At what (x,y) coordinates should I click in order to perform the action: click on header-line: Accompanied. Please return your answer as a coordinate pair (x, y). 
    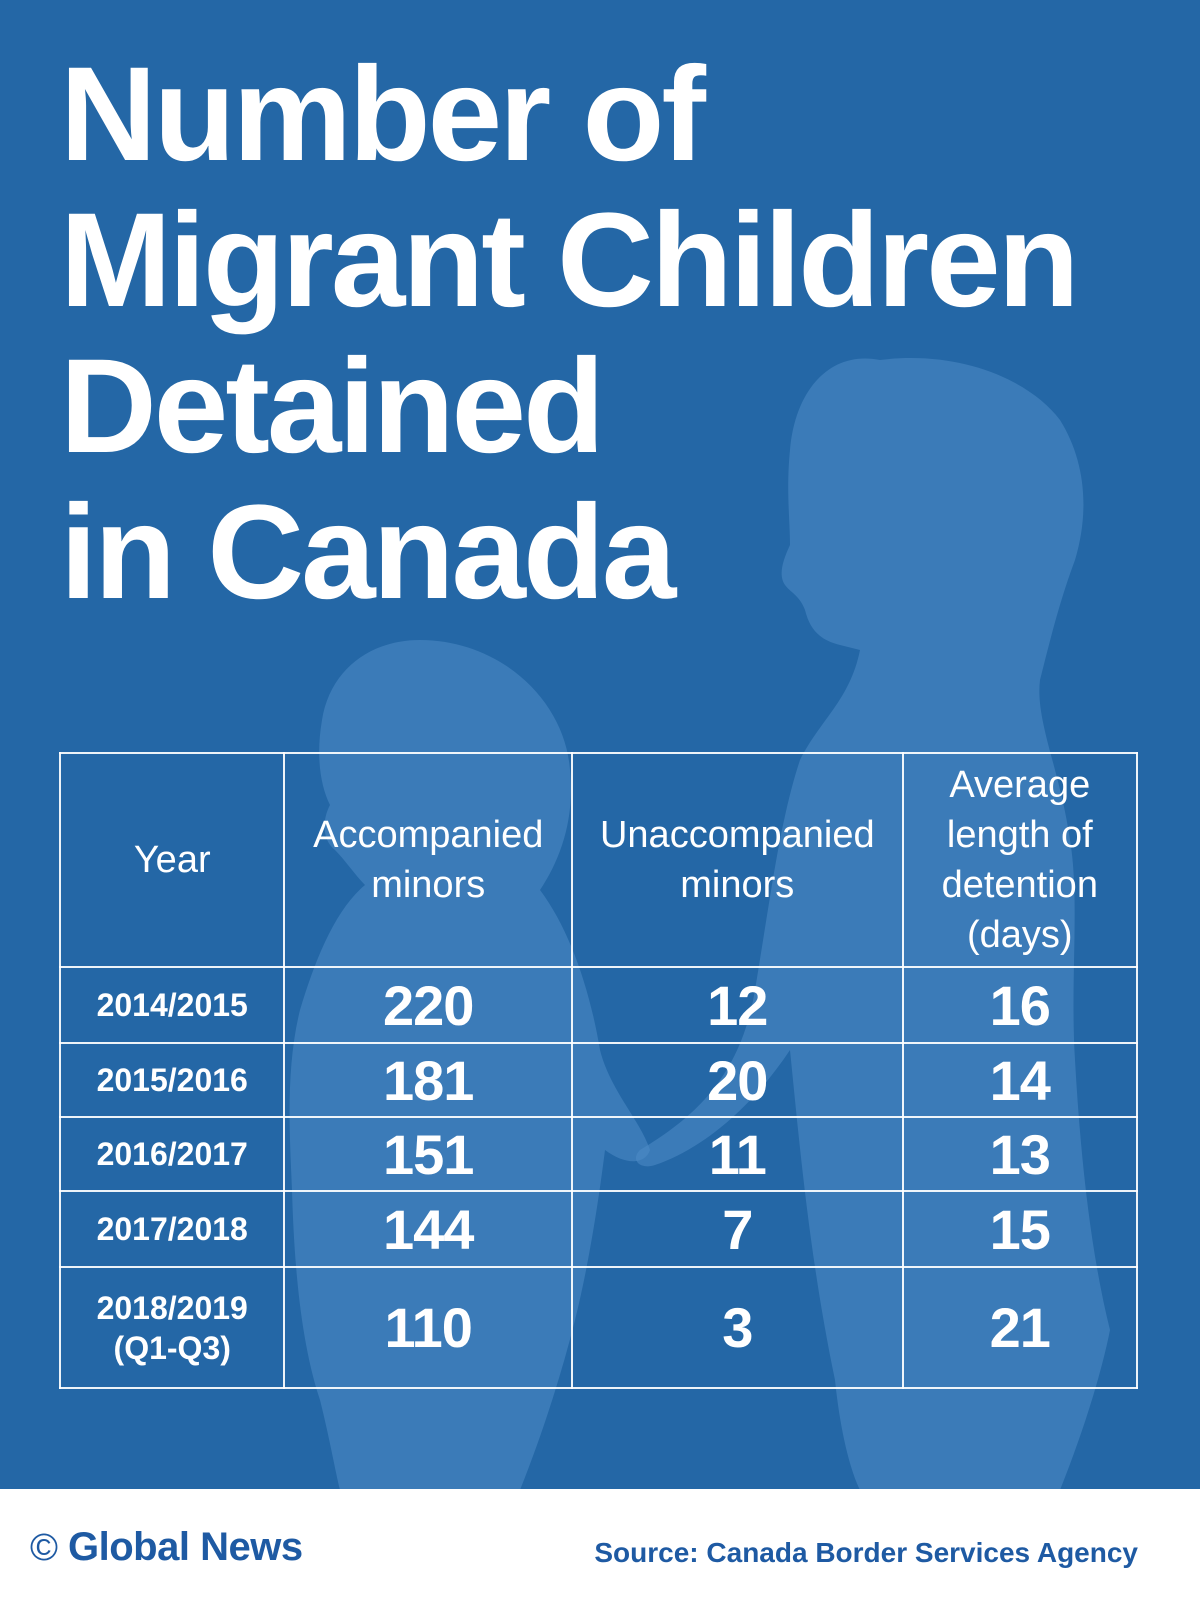
    Looking at the image, I should click on (428, 835).